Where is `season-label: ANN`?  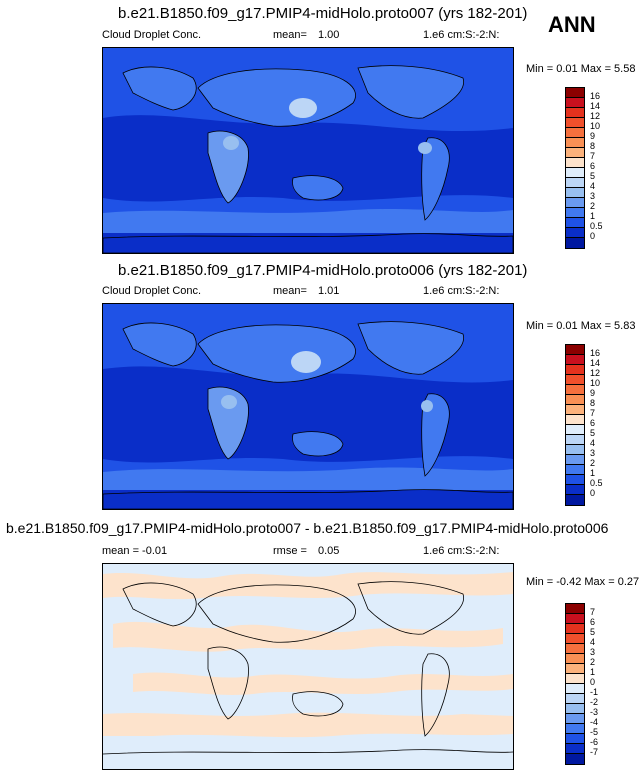 season-label: ANN is located at coordinates (572, 24).